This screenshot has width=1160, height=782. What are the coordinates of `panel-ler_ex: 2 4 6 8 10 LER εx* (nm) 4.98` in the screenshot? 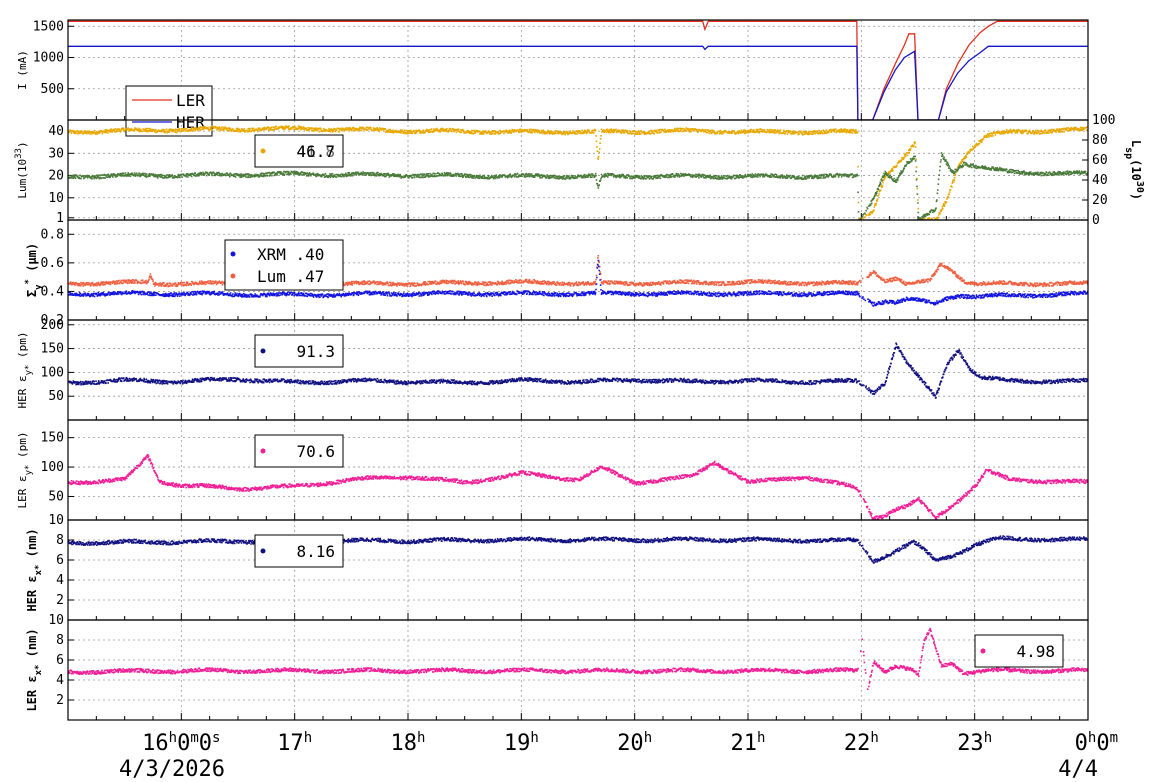 It's located at (557, 667).